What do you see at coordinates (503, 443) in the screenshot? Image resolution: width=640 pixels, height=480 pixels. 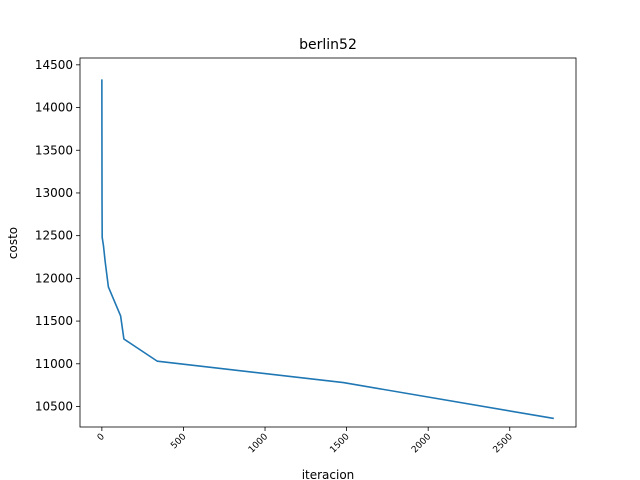 I see `x-tick-label: 2500` at bounding box center [503, 443].